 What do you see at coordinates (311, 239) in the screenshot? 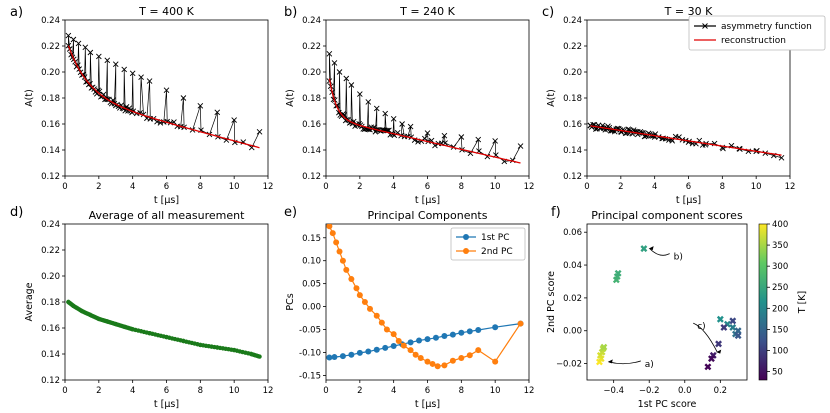
I see `y-tick-label: 0.15` at bounding box center [311, 239].